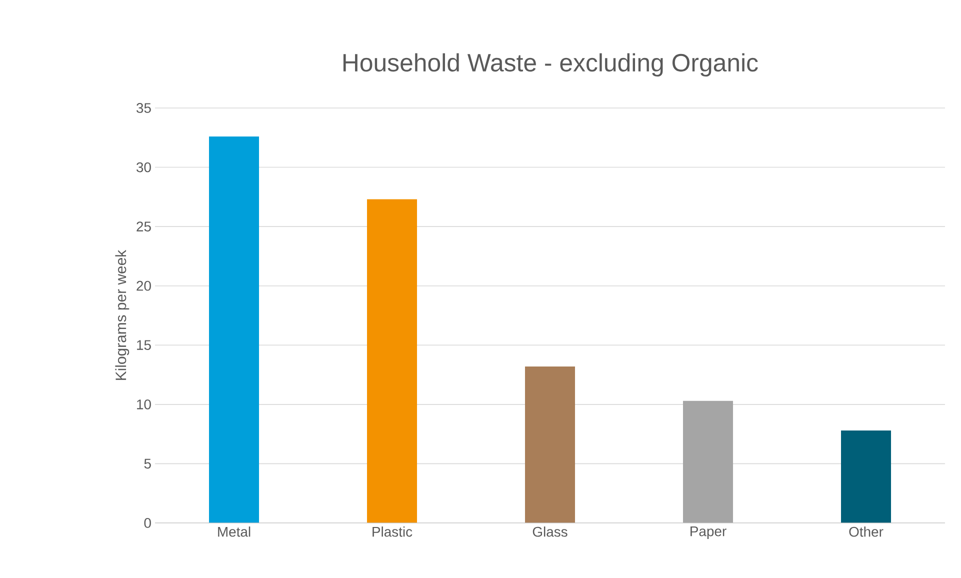 Image resolution: width=961 pixels, height=578 pixels. I want to click on x-tick-label: Plastic, so click(392, 531).